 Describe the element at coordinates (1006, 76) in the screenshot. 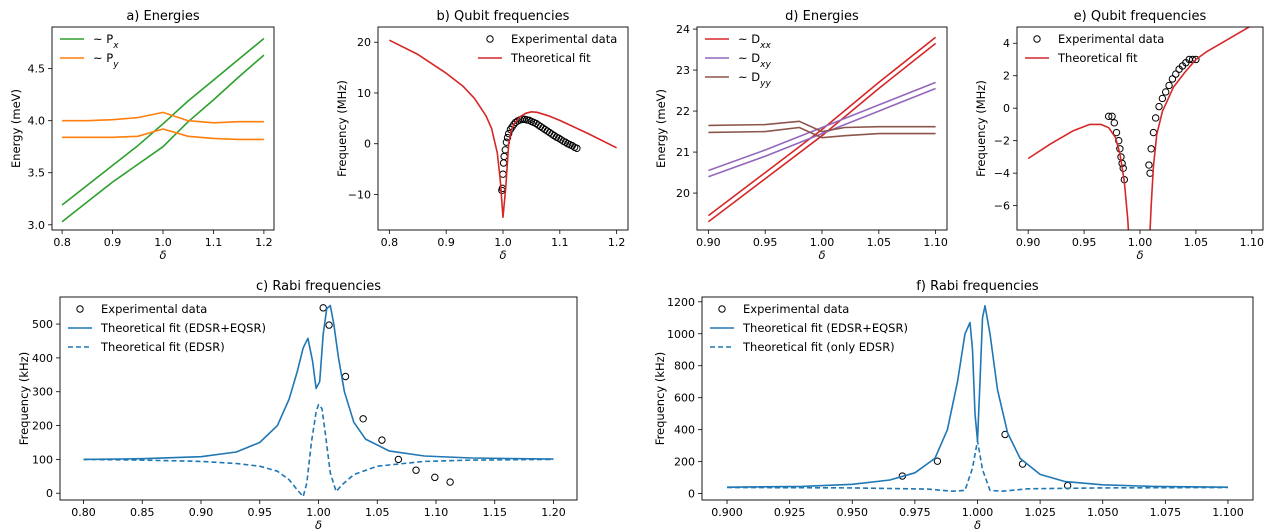

I see `y-tick-label: 2` at that location.